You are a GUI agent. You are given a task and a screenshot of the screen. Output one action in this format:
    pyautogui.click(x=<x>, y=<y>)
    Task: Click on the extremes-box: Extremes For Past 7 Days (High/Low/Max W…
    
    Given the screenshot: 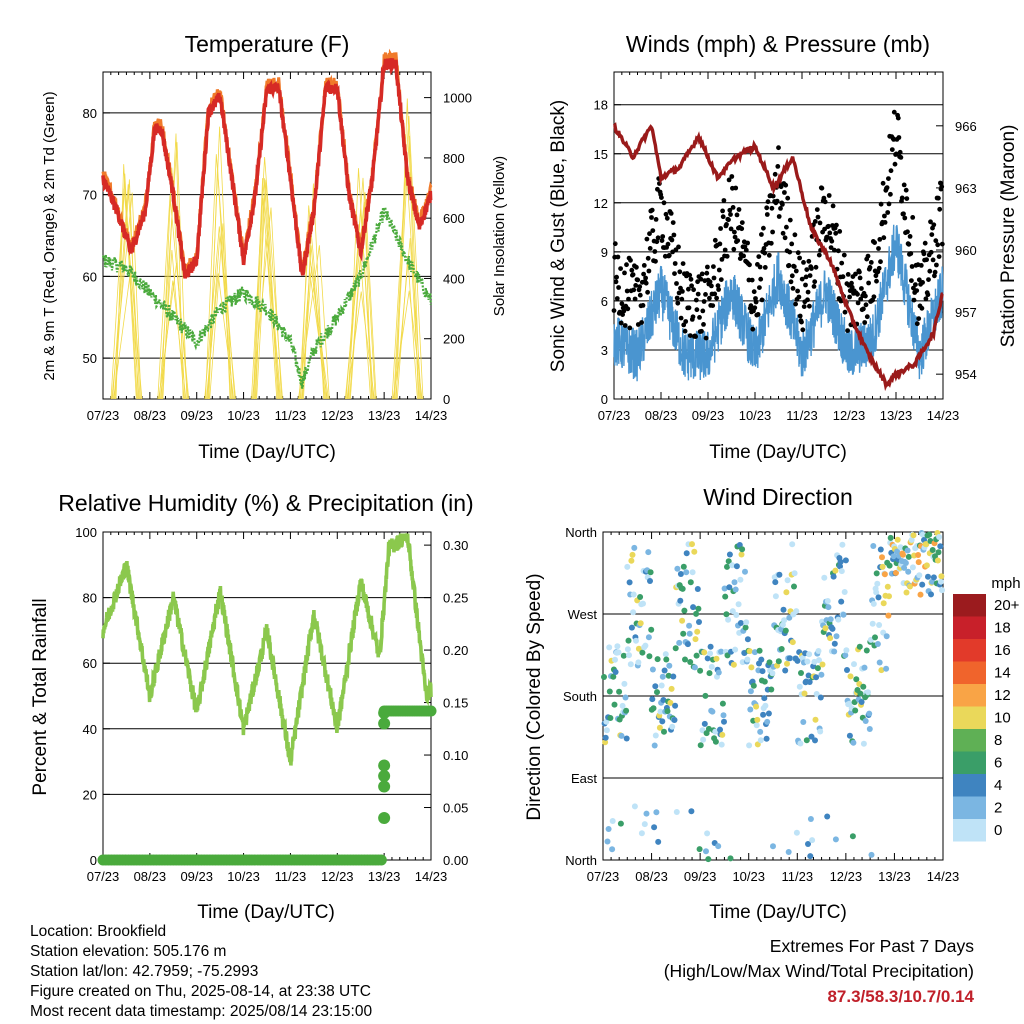 What is the action you would take?
    pyautogui.click(x=819, y=971)
    